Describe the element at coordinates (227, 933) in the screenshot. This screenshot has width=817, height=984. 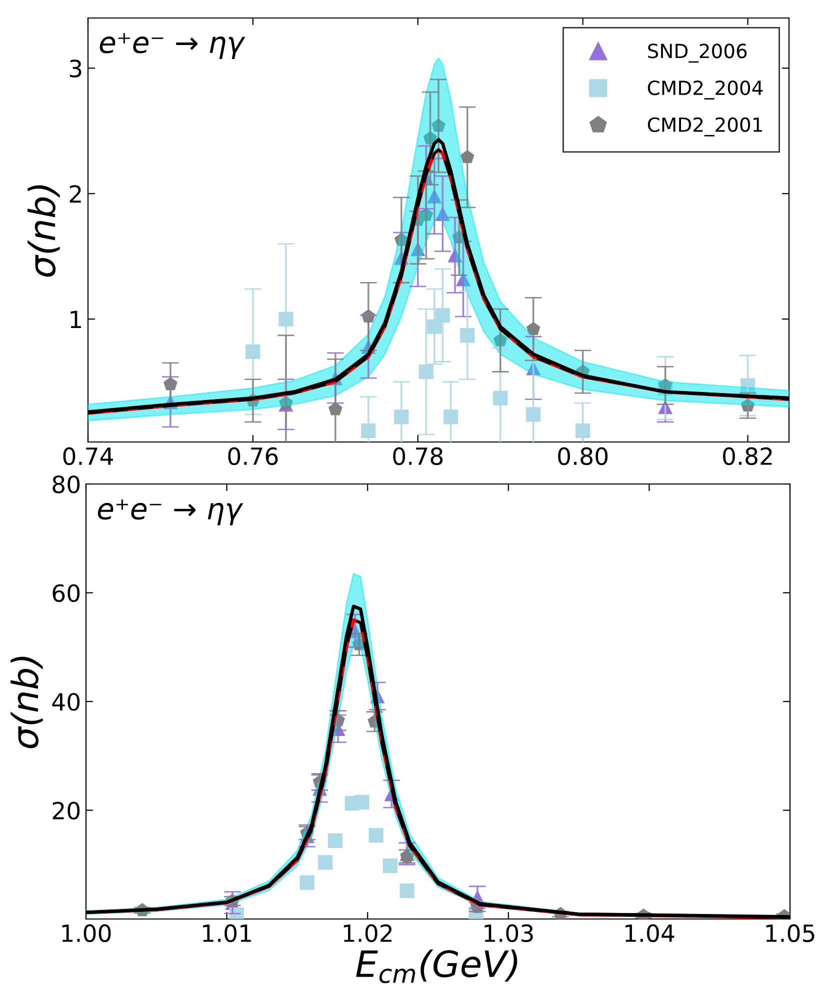
I see `x-tick-label: 1.01` at that location.